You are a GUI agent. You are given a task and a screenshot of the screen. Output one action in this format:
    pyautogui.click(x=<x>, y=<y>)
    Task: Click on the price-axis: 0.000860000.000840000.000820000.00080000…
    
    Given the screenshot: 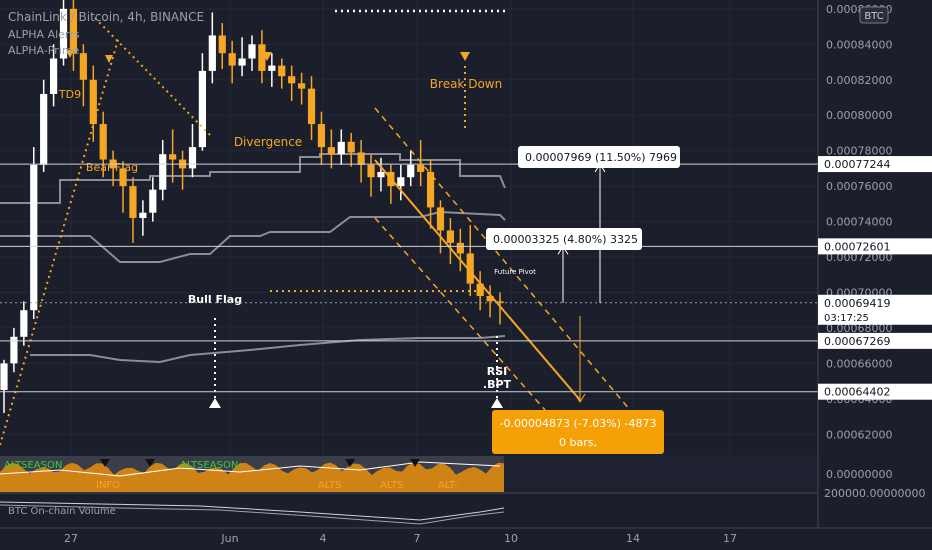 What is the action you would take?
    pyautogui.click(x=874, y=264)
    